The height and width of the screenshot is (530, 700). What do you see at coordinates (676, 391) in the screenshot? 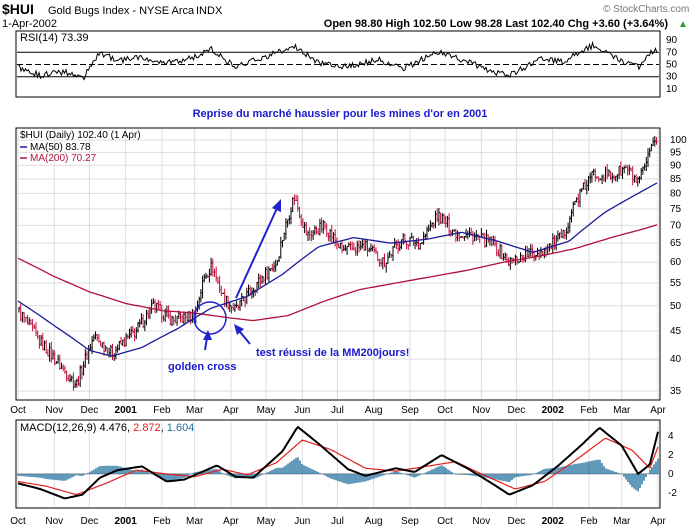
I see `price-tick-label: 35` at bounding box center [676, 391].